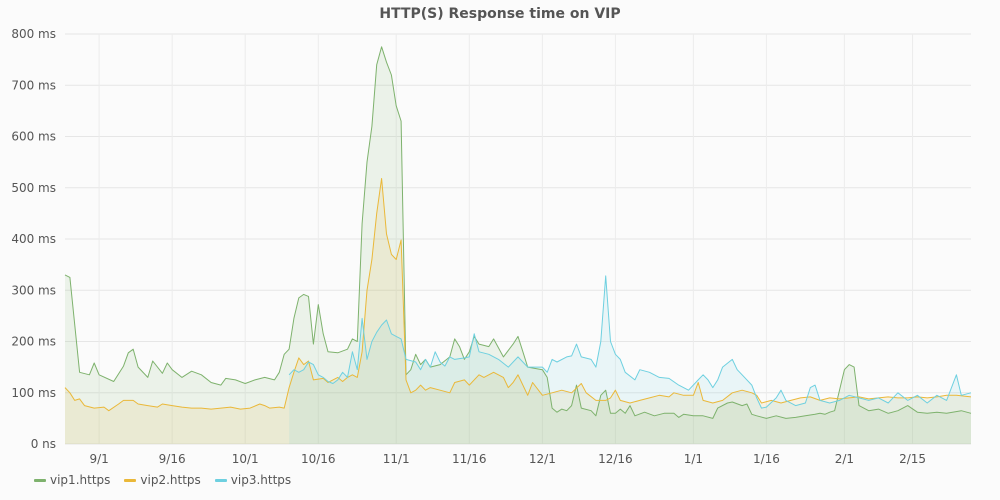 The width and height of the screenshot is (1000, 500). What do you see at coordinates (33, 393) in the screenshot?
I see `y-tick-label: 100 ms` at bounding box center [33, 393].